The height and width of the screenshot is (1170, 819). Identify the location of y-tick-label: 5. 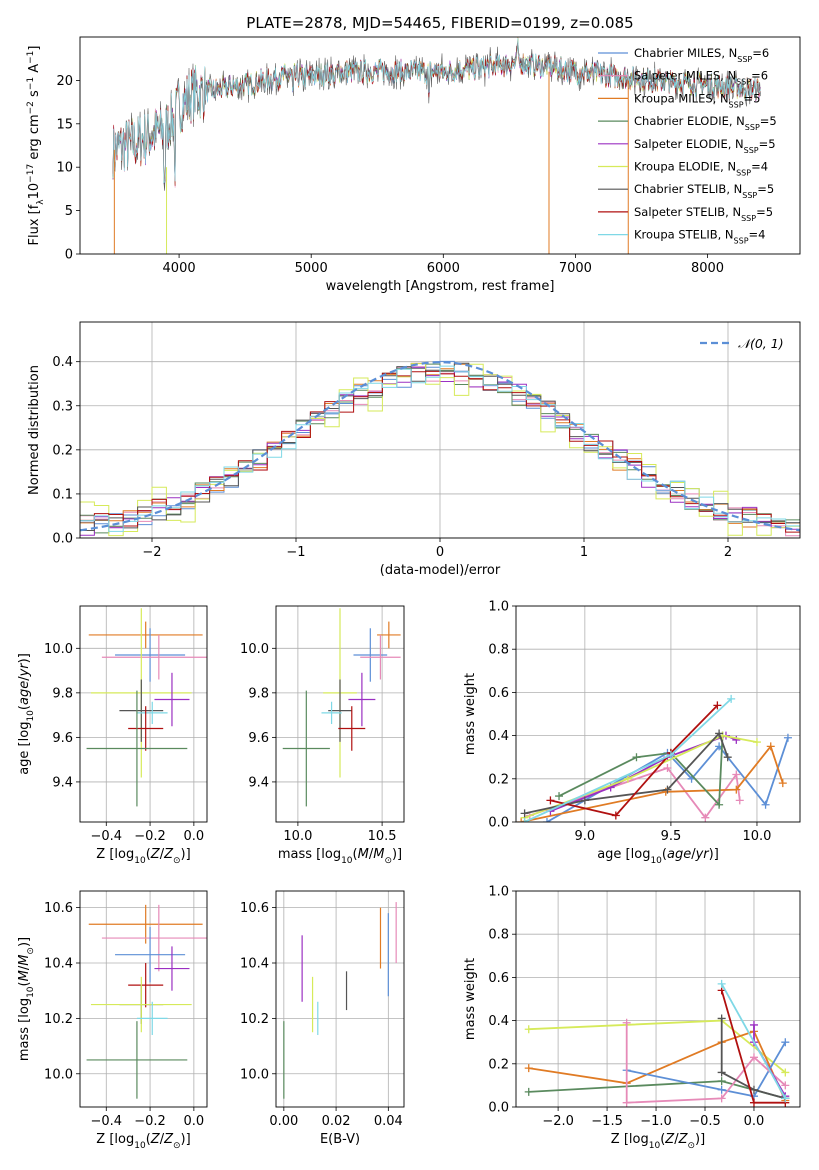
(69, 211).